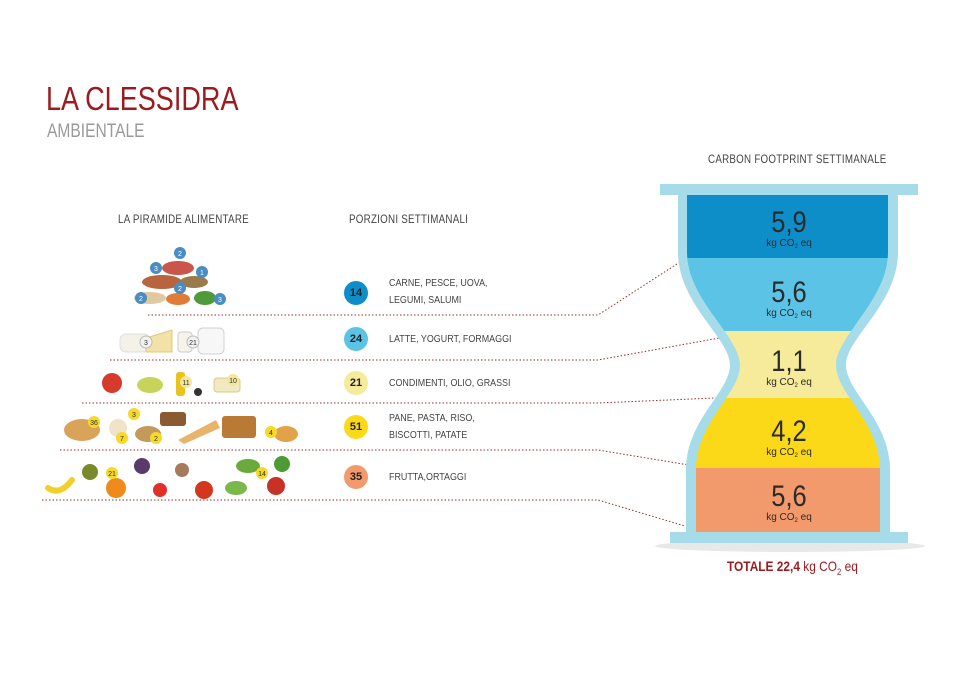 Image resolution: width=970 pixels, height=686 pixels. What do you see at coordinates (356, 427) in the screenshot?
I see `portion-badge: 51` at bounding box center [356, 427].